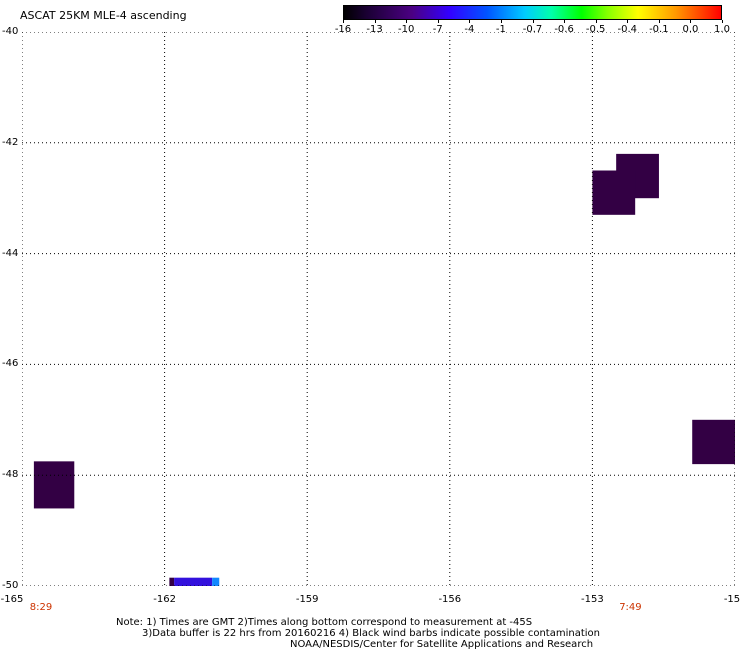  I want to click on longitude-label: -156, so click(450, 599).